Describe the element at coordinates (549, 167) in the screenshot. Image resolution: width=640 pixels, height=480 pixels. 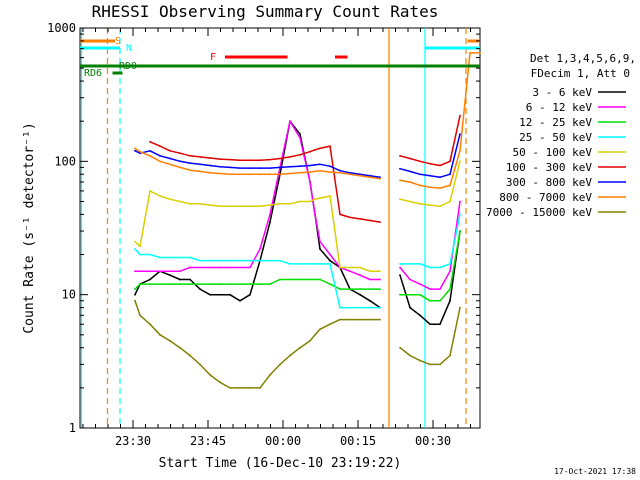
I see `legend-entry-label-5: 100 - 300 keV` at that location.